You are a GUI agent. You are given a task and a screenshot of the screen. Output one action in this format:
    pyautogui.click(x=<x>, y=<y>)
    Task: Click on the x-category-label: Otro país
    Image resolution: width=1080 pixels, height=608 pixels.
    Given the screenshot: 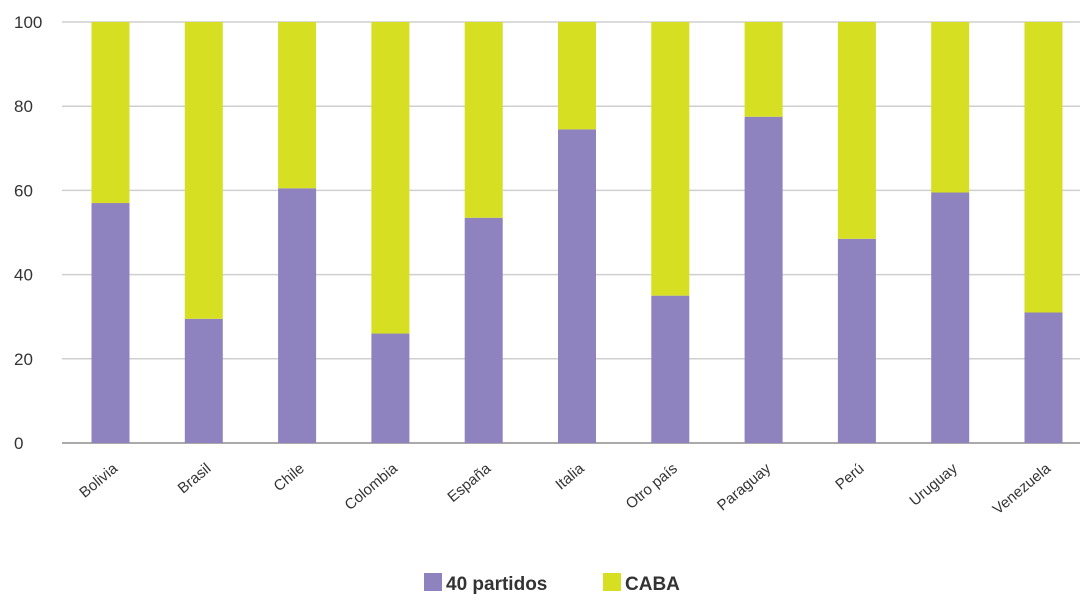 What is the action you would take?
    pyautogui.click(x=652, y=486)
    